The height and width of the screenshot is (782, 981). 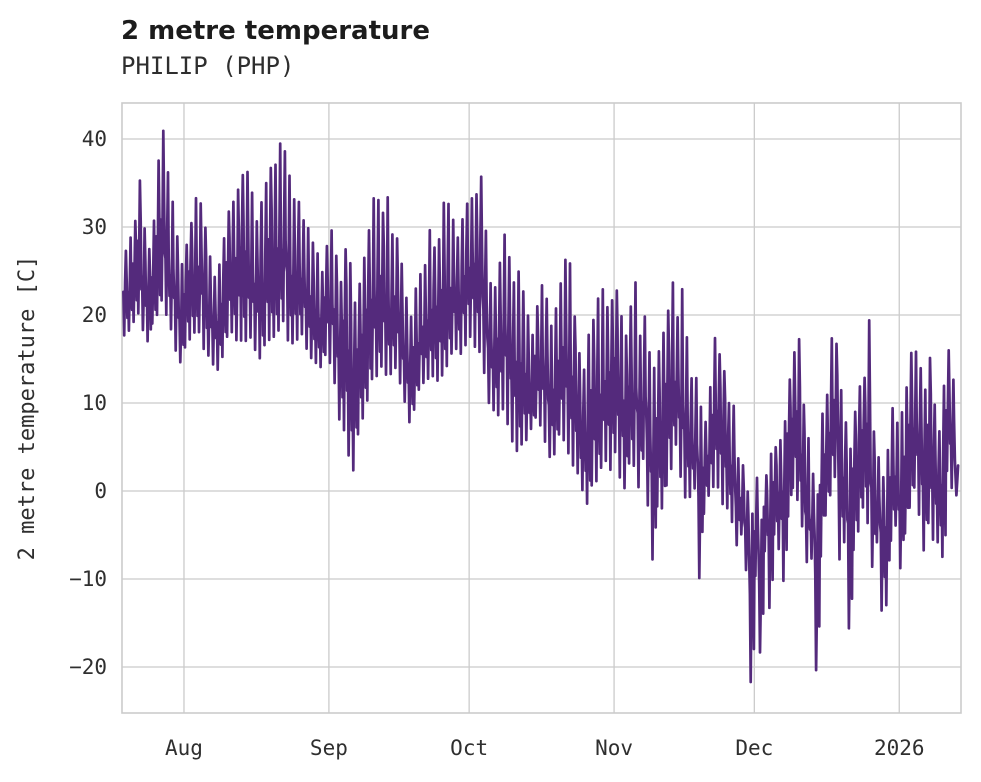 I want to click on x-tick-label: Aug, so click(x=184, y=748).